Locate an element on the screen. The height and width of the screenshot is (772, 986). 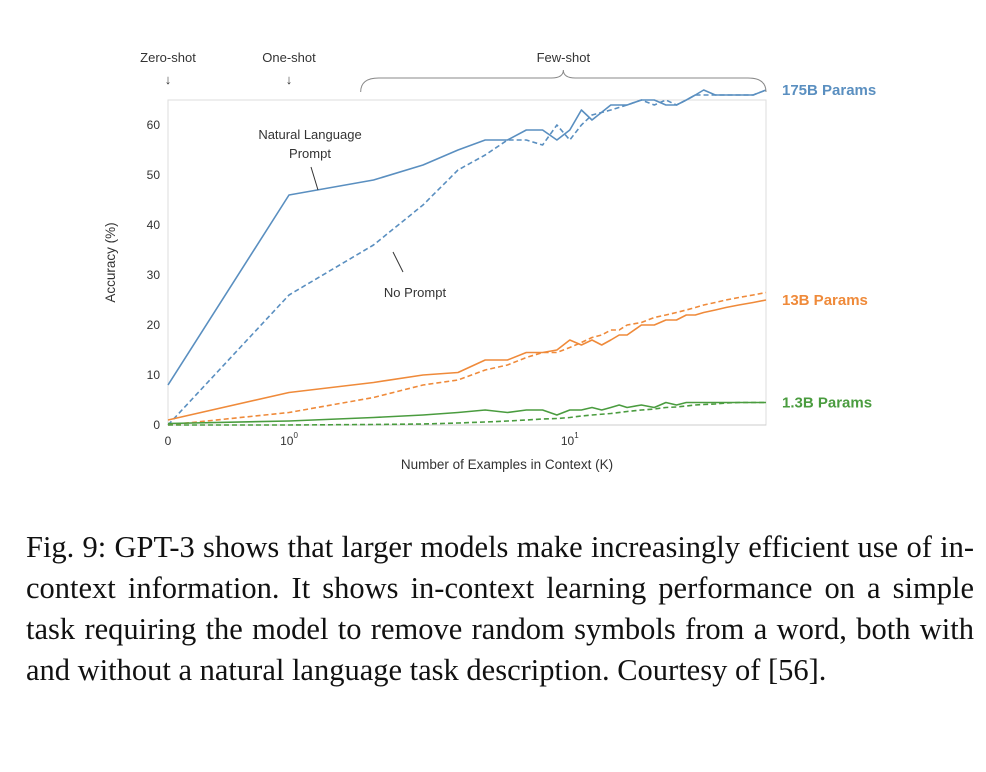
region-label: Few-shot is located at coordinates (564, 57).